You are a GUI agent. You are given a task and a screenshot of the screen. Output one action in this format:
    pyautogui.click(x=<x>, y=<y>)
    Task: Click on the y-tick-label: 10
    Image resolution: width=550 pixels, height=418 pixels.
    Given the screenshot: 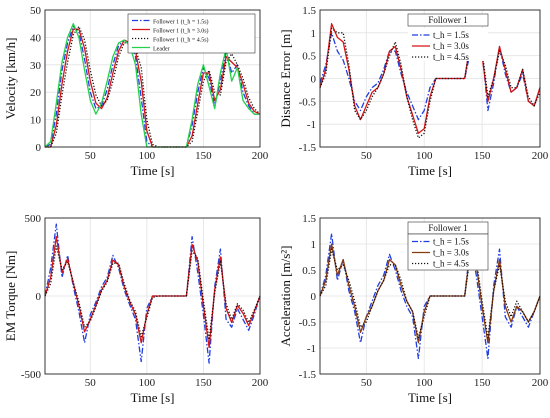 What is the action you would take?
    pyautogui.click(x=36, y=121)
    